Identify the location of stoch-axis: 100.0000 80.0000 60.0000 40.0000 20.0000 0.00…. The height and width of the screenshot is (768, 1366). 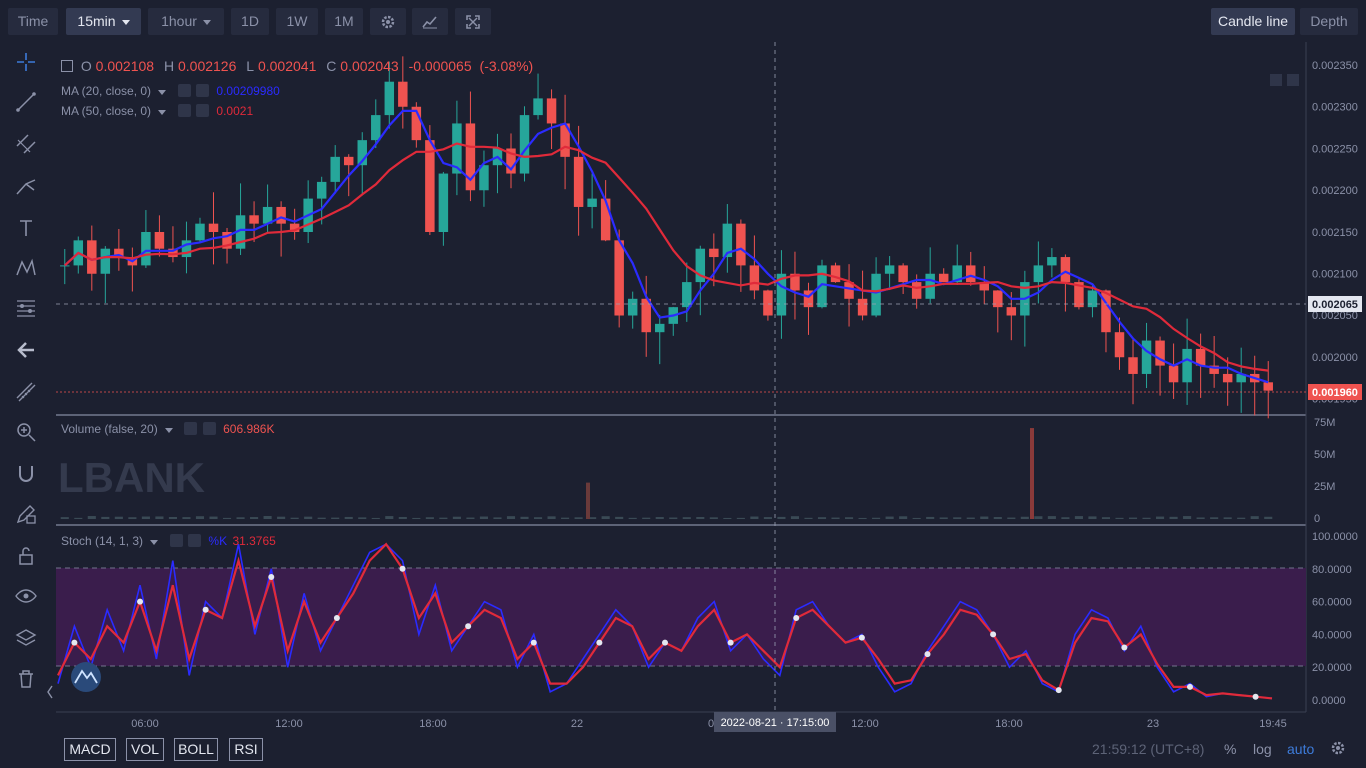
(1335, 619).